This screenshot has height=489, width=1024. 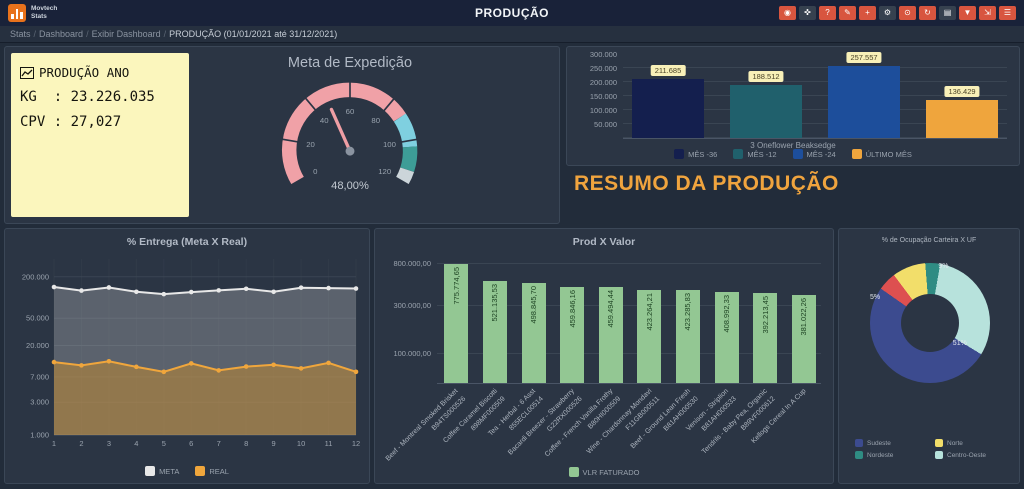 I want to click on legend-label: MÊS -24, so click(x=821, y=154).